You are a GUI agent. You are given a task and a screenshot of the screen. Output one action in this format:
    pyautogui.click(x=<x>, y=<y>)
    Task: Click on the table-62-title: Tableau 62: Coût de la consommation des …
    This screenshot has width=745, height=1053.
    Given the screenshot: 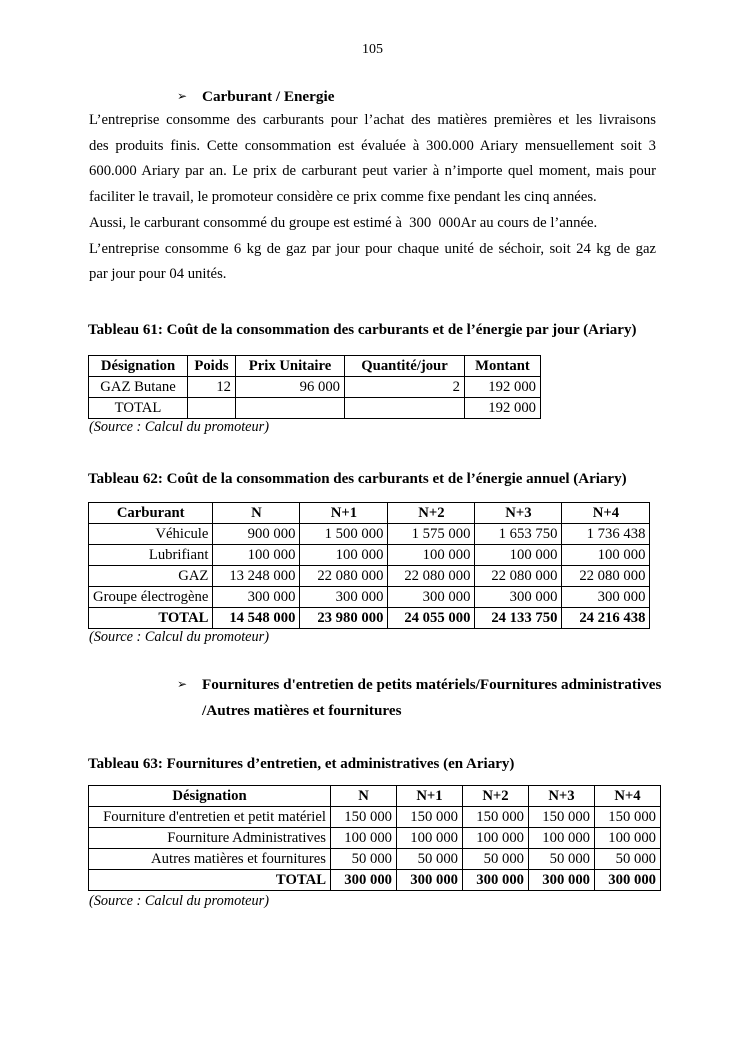 What is the action you would take?
    pyautogui.click(x=357, y=479)
    